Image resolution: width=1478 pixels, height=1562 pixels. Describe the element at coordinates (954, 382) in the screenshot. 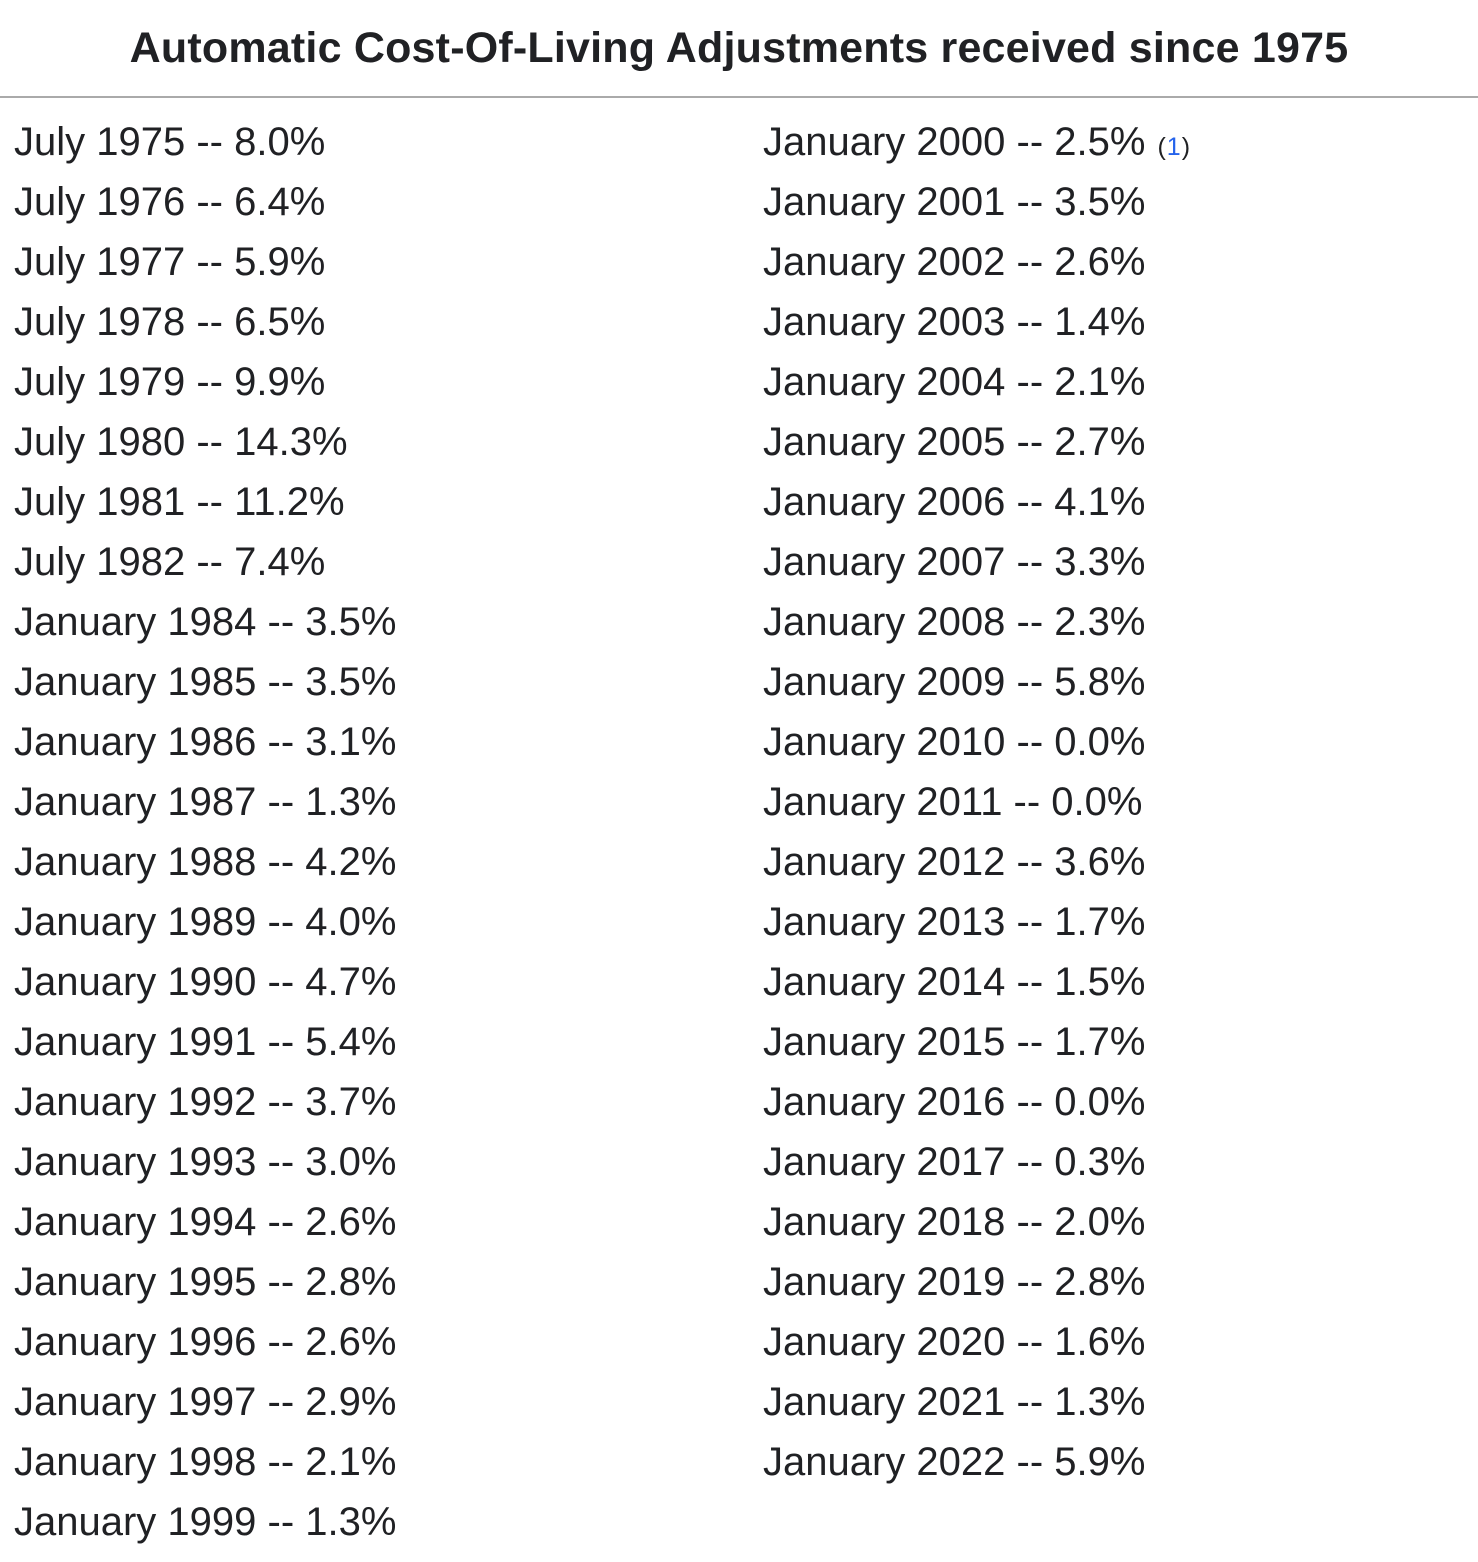

I see `cola-entry: January 2004 -- 2.1%` at that location.